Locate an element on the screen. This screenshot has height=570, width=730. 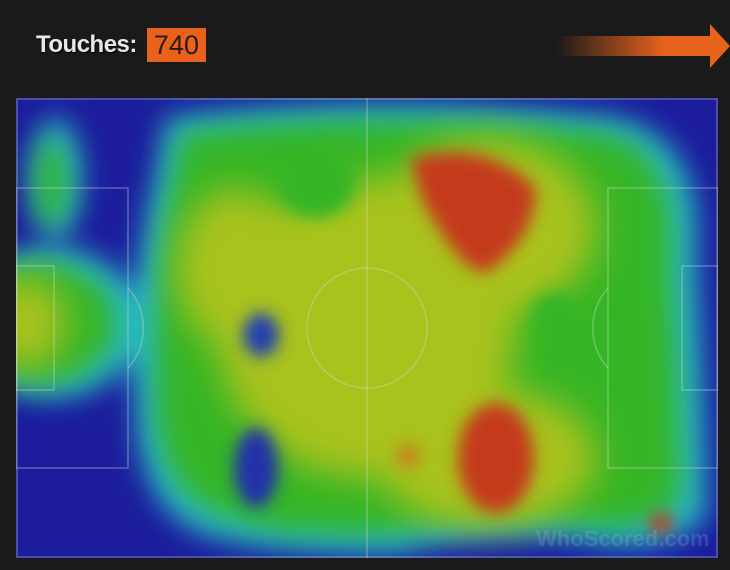
touches-header: Touches: 740 is located at coordinates (121, 45).